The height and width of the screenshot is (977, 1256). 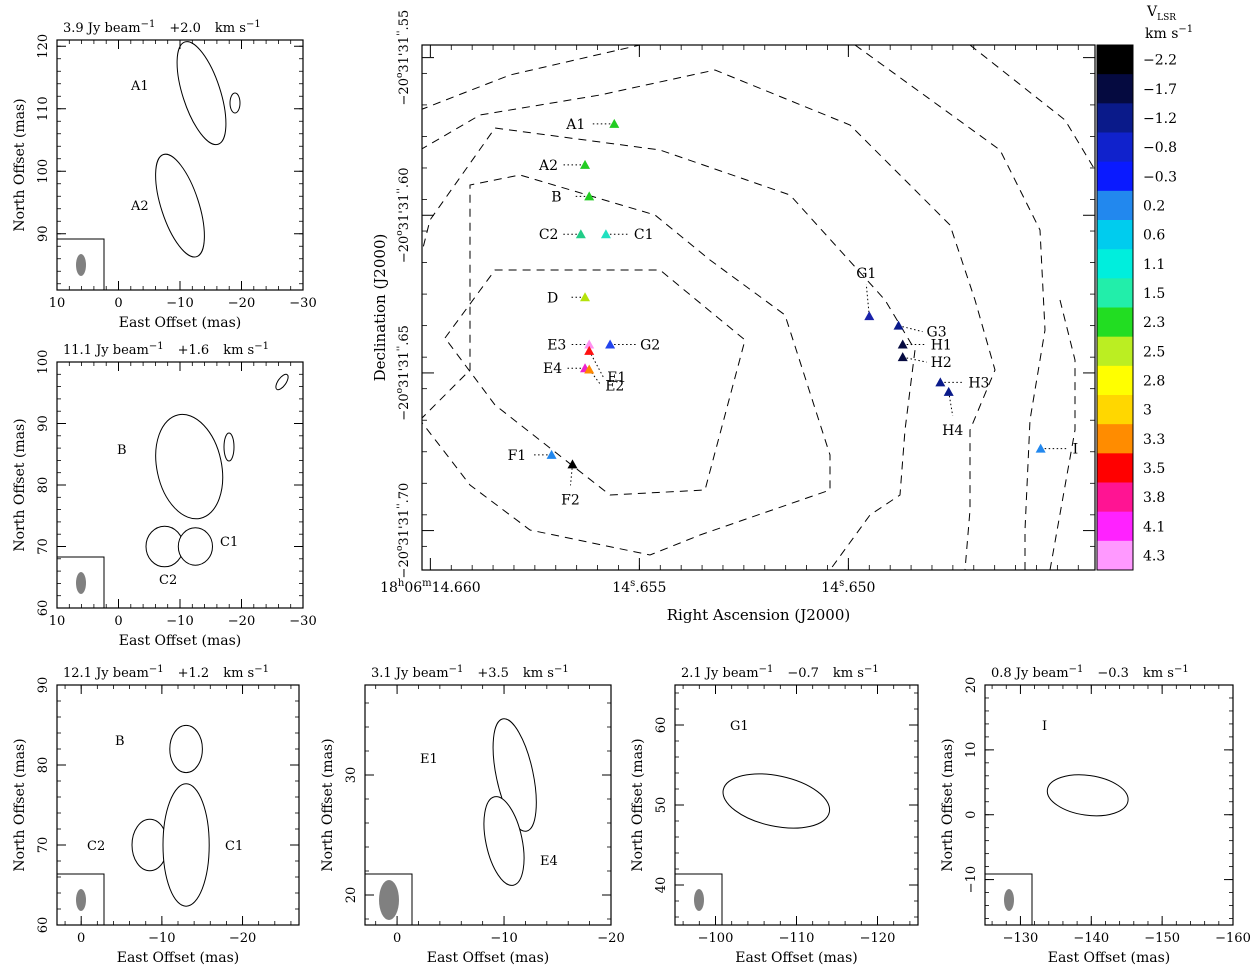 I want to click on title-flux: 12.1 Jy beam, so click(x=106, y=673).